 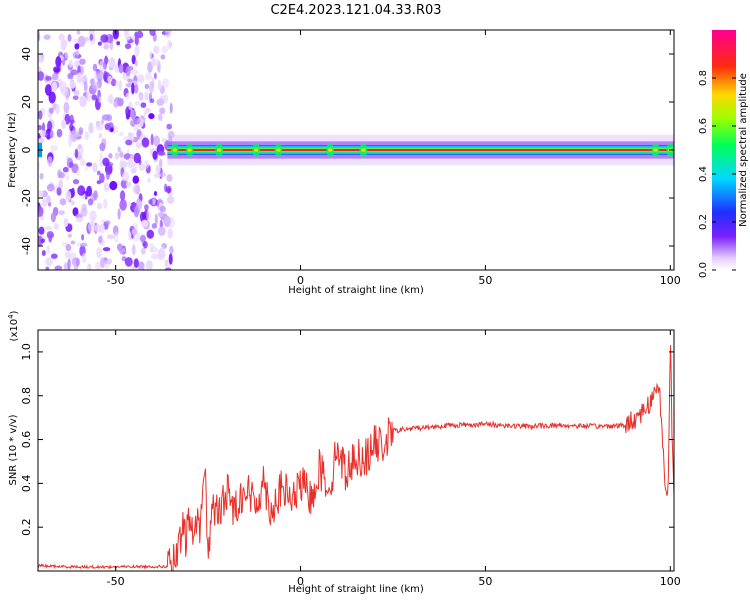 What do you see at coordinates (26, 527) in the screenshot?
I see `y-tick-label: 0.2` at bounding box center [26, 527].